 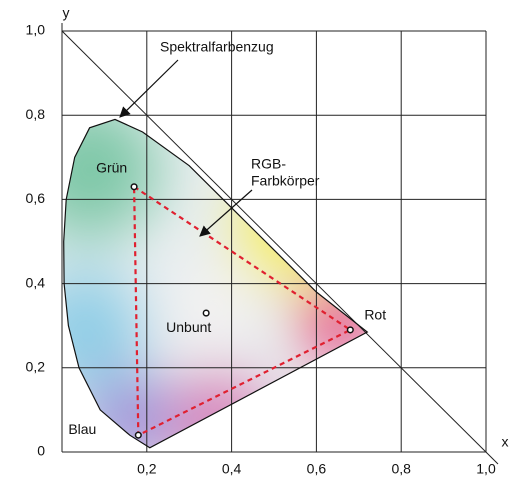 I want to click on y-tick-label: 0,6, so click(x=36, y=198).